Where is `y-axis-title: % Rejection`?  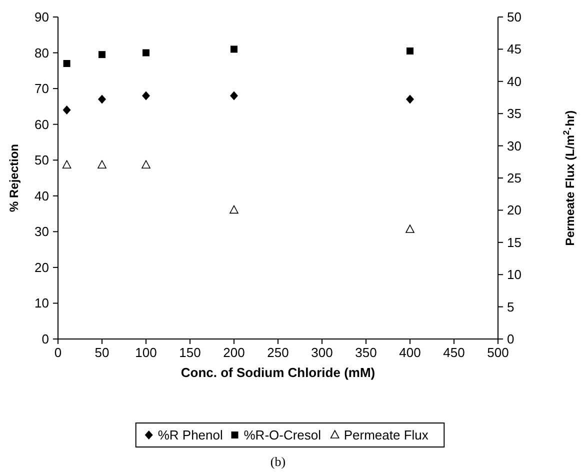
y-axis-title: % Rejection is located at coordinates (14, 178).